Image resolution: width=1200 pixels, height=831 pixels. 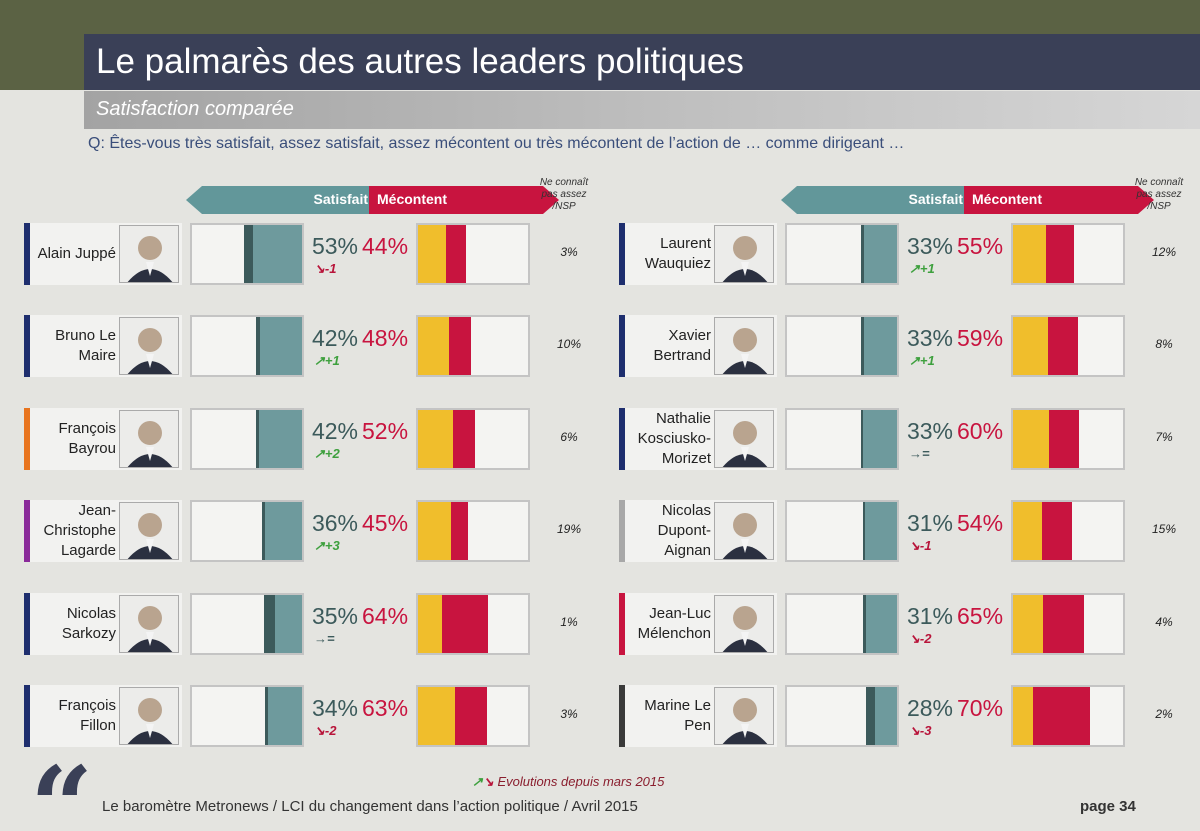 I want to click on satisfait-value: 35%, so click(x=334, y=615).